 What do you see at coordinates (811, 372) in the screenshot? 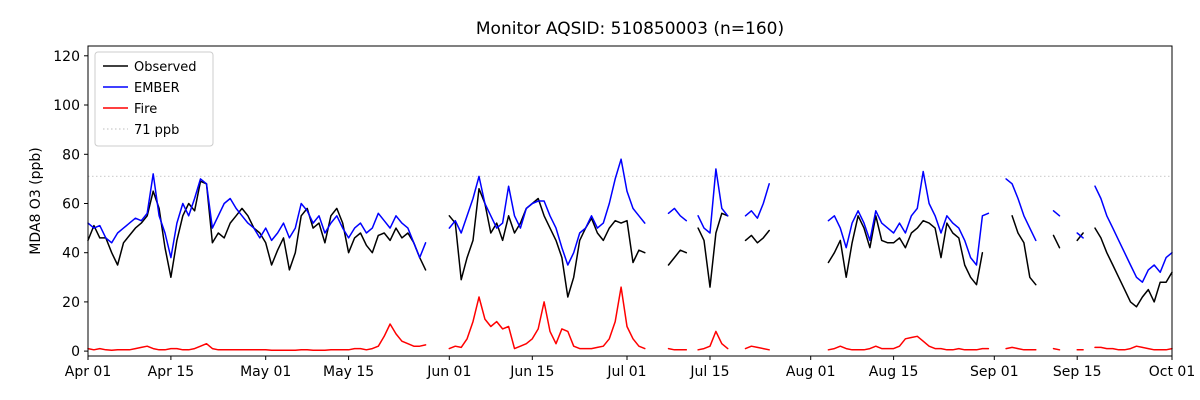
I see `x-tick-label: Aug 01` at bounding box center [811, 372].